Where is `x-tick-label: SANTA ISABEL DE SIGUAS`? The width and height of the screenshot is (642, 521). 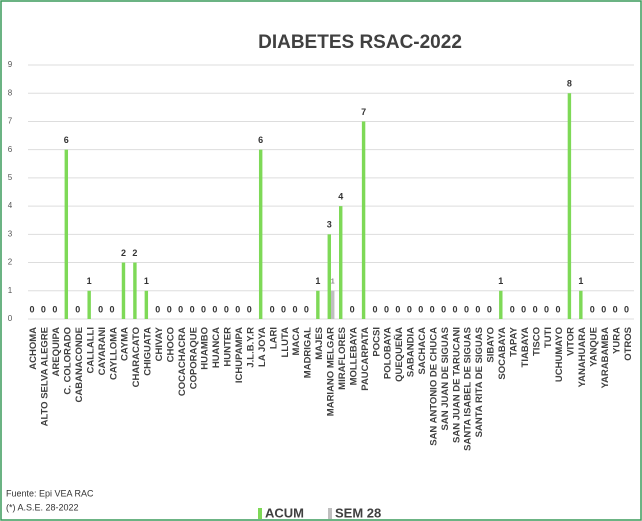 x-tick-label: SANTA ISABEL DE SIGUAS is located at coordinates (468, 389).